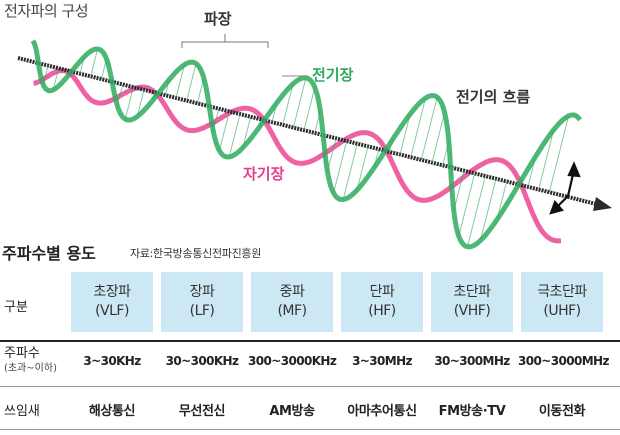 This screenshot has height=435, width=620. Describe the element at coordinates (112, 361) in the screenshot. I see `frequency-cell: 3~30KHz` at that location.